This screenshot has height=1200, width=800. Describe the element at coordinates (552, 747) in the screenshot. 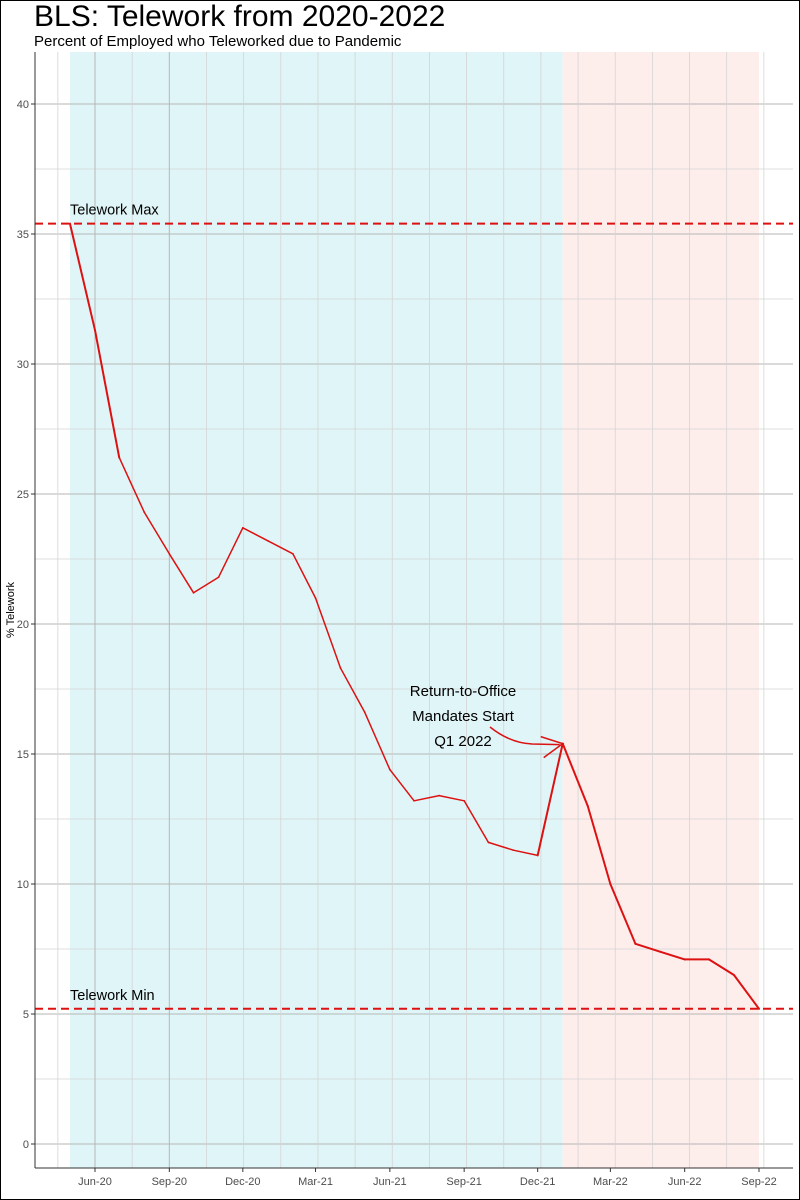

I see `annotation-arrowhead` at that location.